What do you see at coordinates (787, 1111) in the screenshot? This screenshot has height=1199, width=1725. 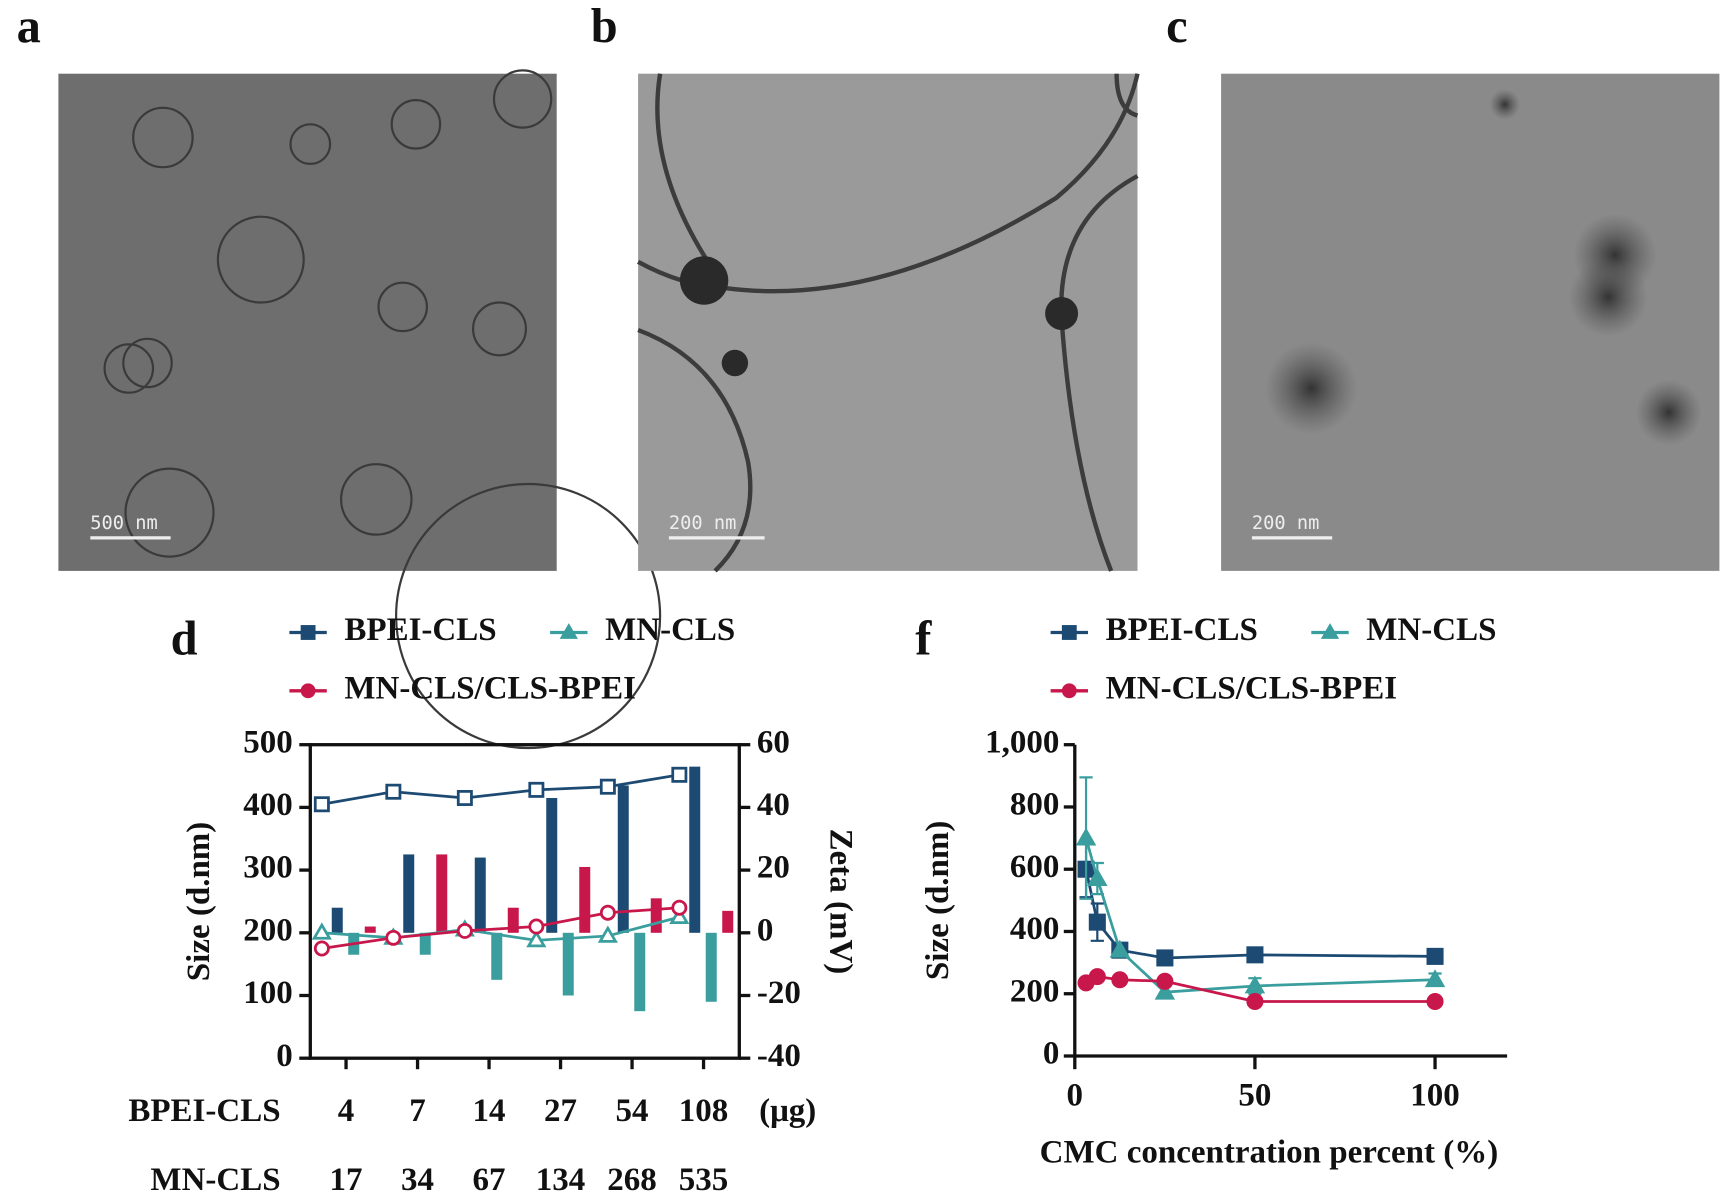 I see `category-unit: (μg)` at bounding box center [787, 1111].